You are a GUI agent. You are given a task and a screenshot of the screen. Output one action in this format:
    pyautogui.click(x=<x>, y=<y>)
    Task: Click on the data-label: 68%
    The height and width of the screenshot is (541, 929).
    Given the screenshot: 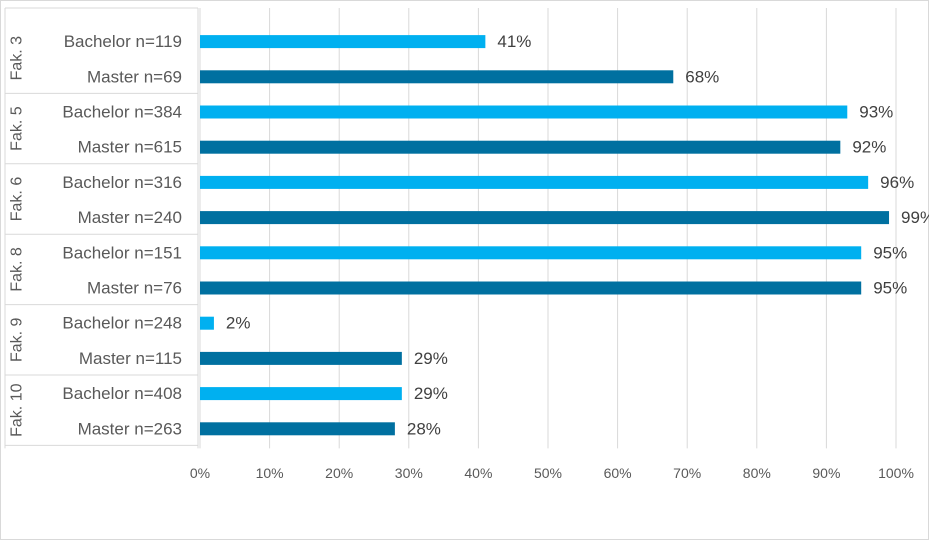 What is the action you would take?
    pyautogui.click(x=702, y=76)
    